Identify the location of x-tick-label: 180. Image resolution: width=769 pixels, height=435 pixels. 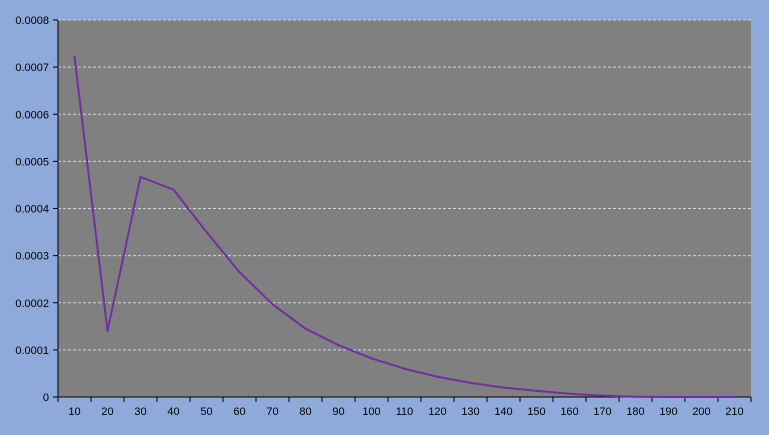
(635, 412).